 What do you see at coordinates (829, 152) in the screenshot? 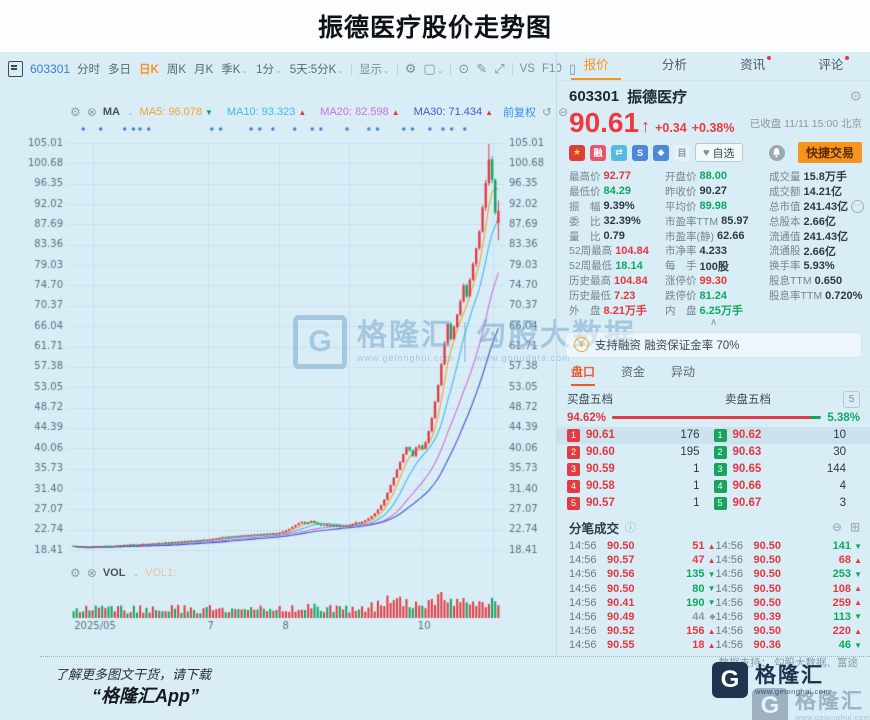
I see `quick-trade-button: 快捷交易` at bounding box center [829, 152].